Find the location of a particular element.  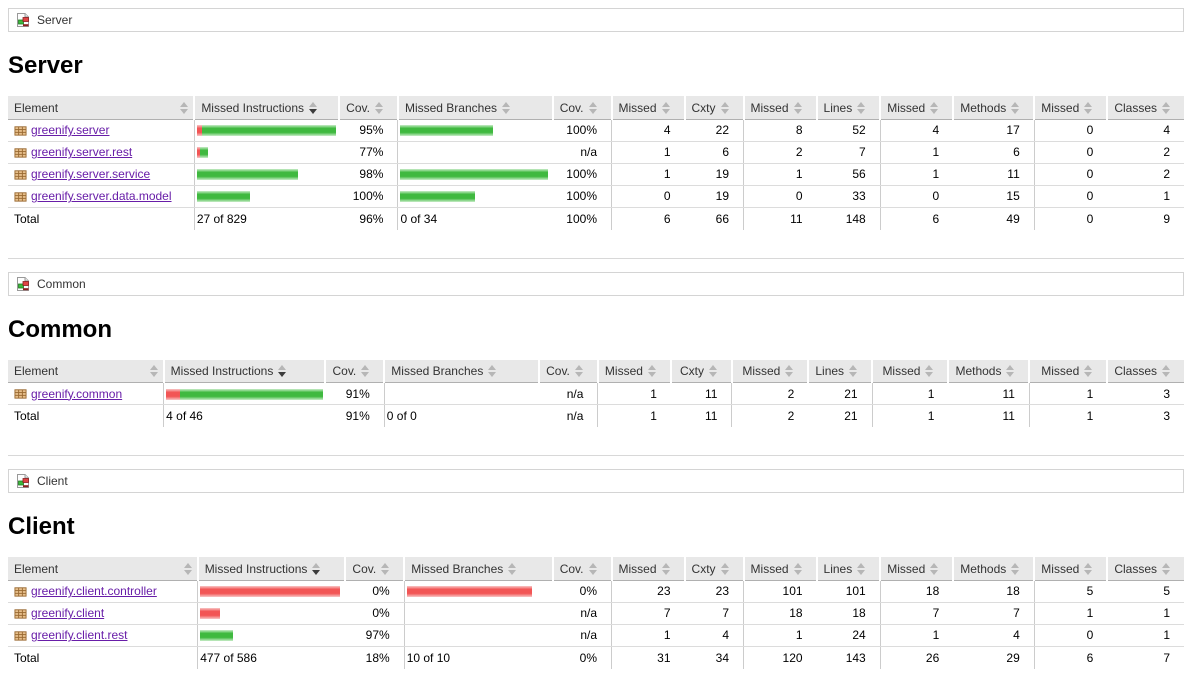

package-link: greenify.server is located at coordinates (70, 130).